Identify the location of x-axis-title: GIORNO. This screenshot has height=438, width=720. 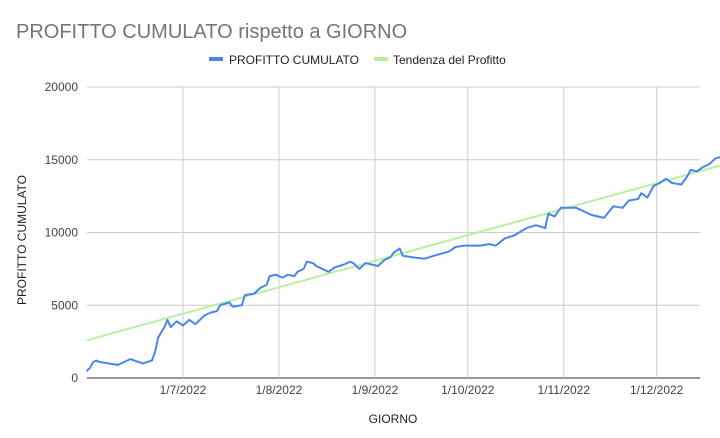
(393, 419).